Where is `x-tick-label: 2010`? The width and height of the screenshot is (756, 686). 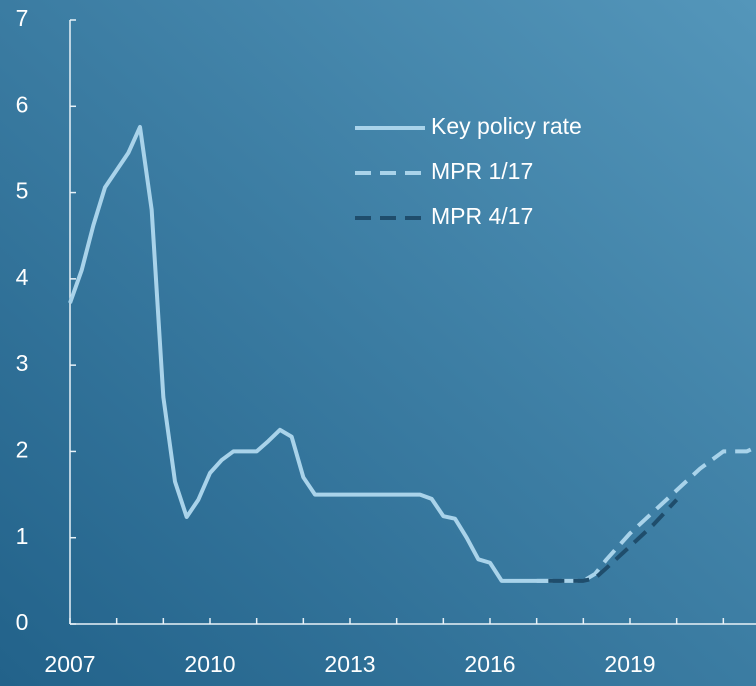 x-tick-label: 2010 is located at coordinates (209, 664).